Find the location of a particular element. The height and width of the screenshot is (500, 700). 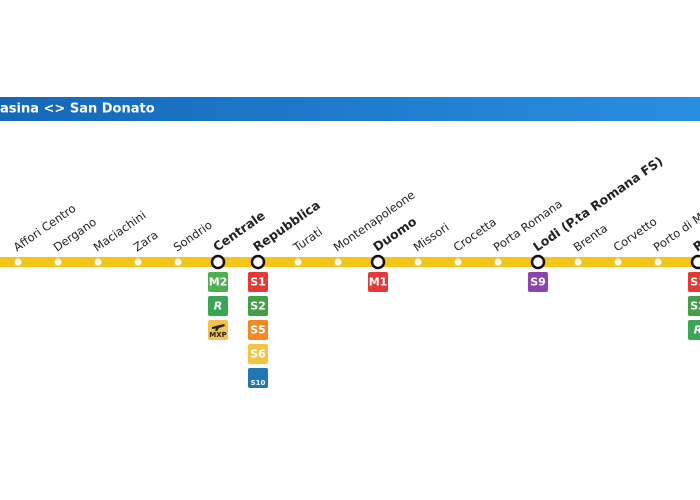

station-label: Porto di M is located at coordinates (675, 232).